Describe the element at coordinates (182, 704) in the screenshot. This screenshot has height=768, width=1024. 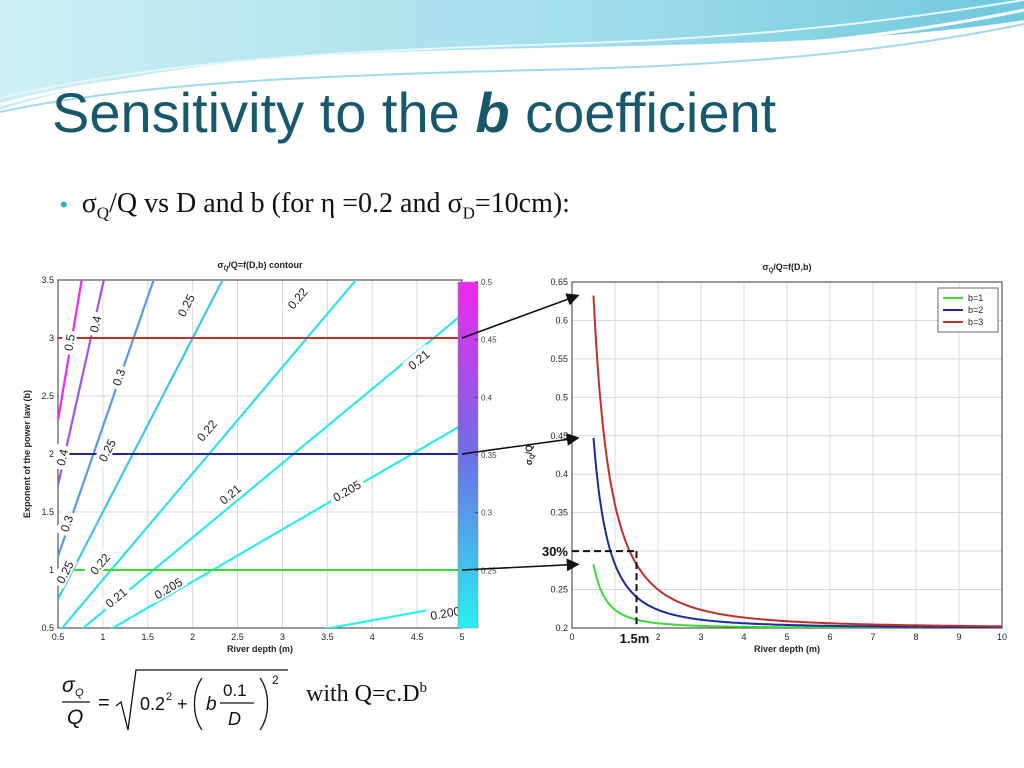
I see `formula-plus: +` at that location.